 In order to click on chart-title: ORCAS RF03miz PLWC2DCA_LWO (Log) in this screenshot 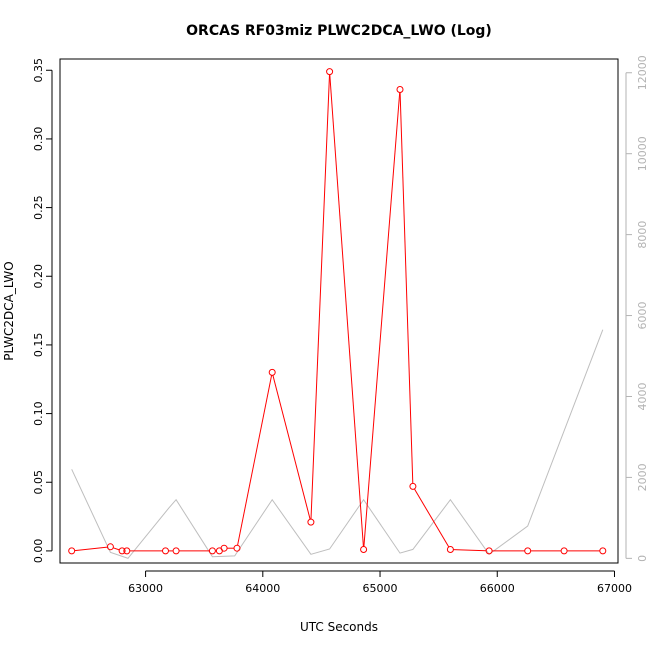, I will do `click(339, 31)`.